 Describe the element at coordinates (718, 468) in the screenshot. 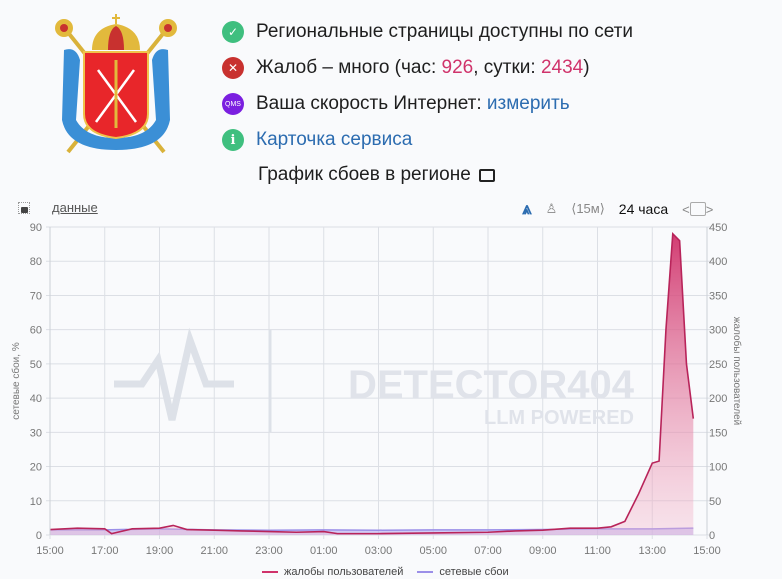

I see `svg-text: 100` at that location.